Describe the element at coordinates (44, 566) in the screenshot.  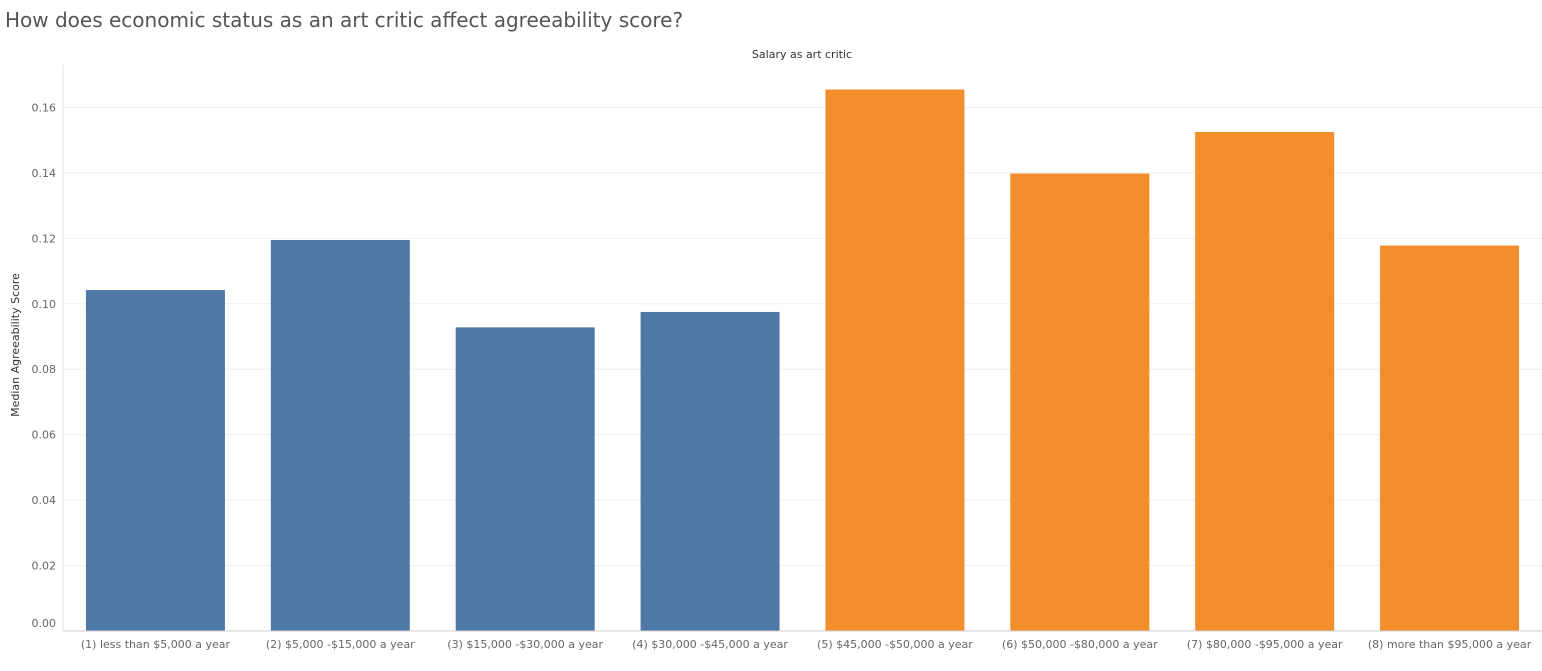
I see `y-tick-label: 0.02` at that location.